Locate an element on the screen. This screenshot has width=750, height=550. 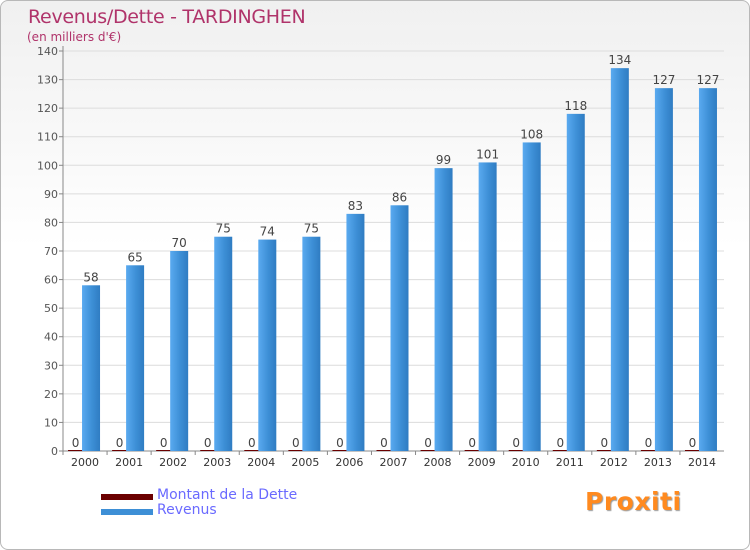
y-tick-label: 110 is located at coordinates (47, 137).